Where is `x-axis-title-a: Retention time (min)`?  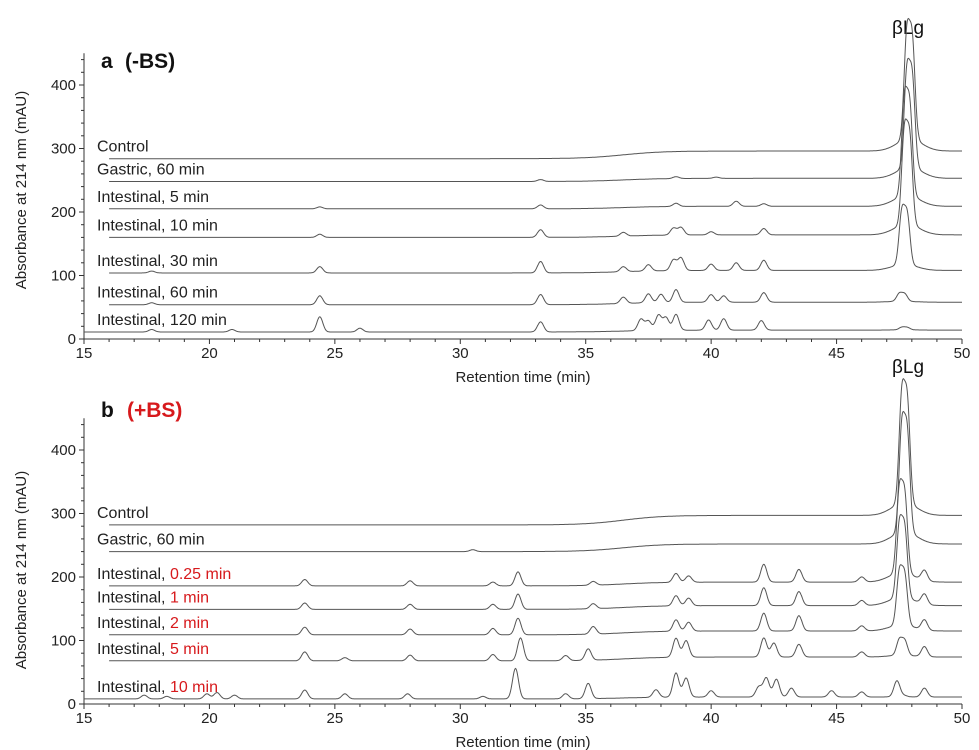 x-axis-title-a: Retention time (min) is located at coordinates (522, 377).